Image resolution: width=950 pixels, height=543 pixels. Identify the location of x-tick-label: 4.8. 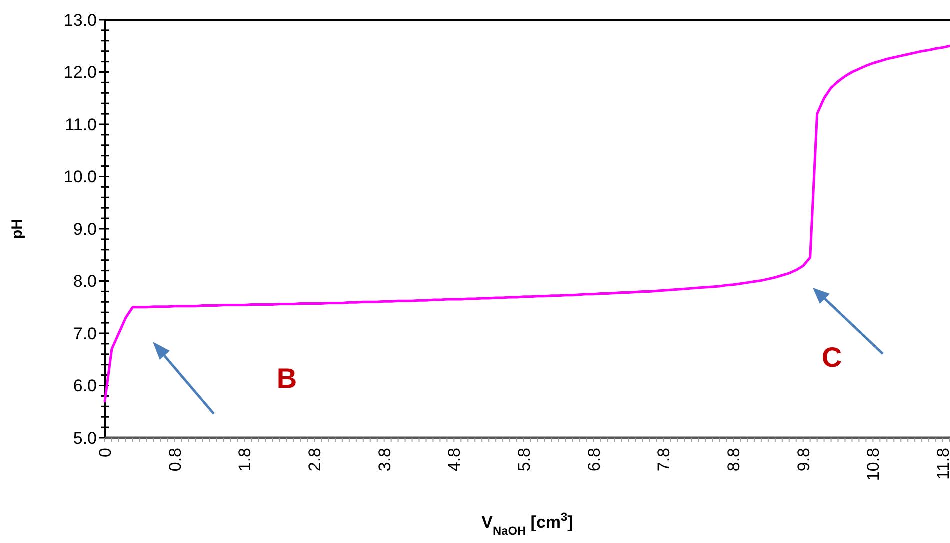
(454, 460).